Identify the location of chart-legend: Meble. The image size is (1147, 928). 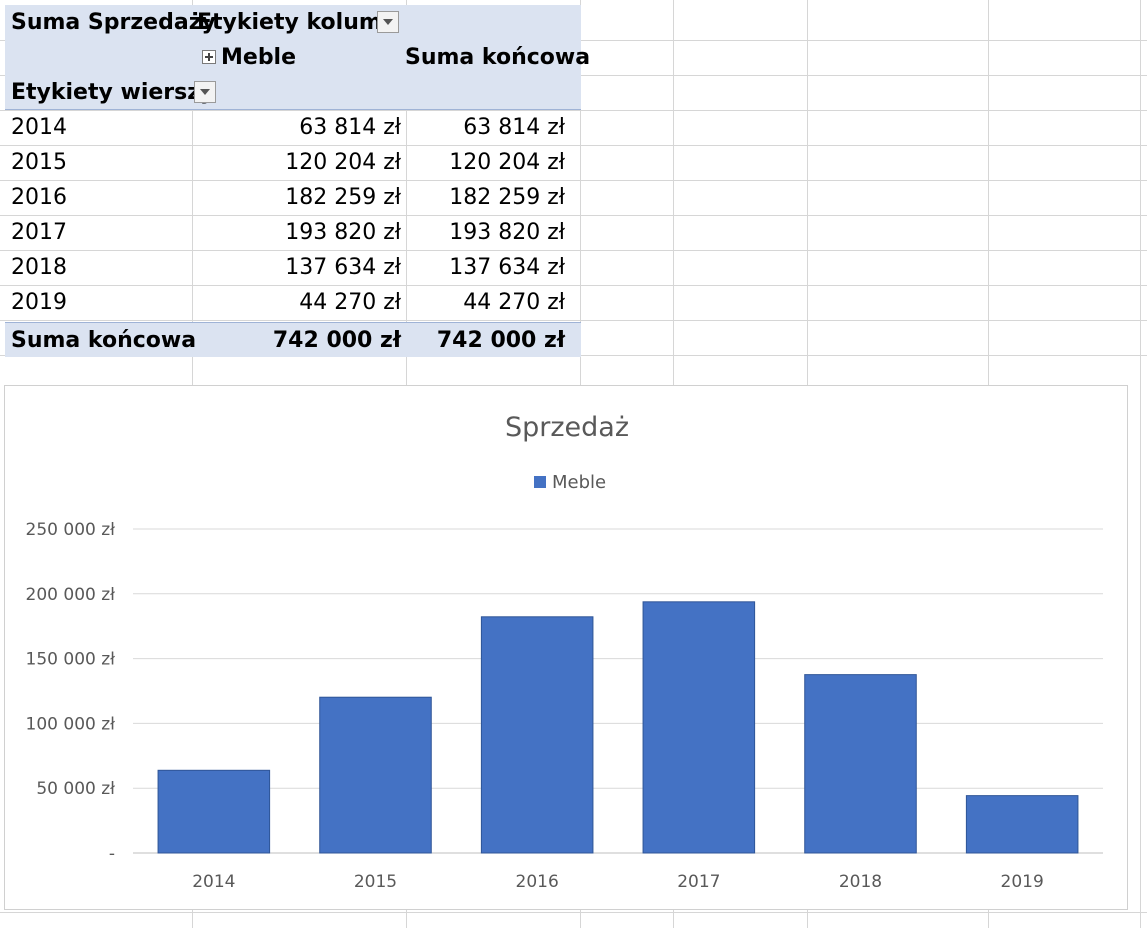
(570, 482).